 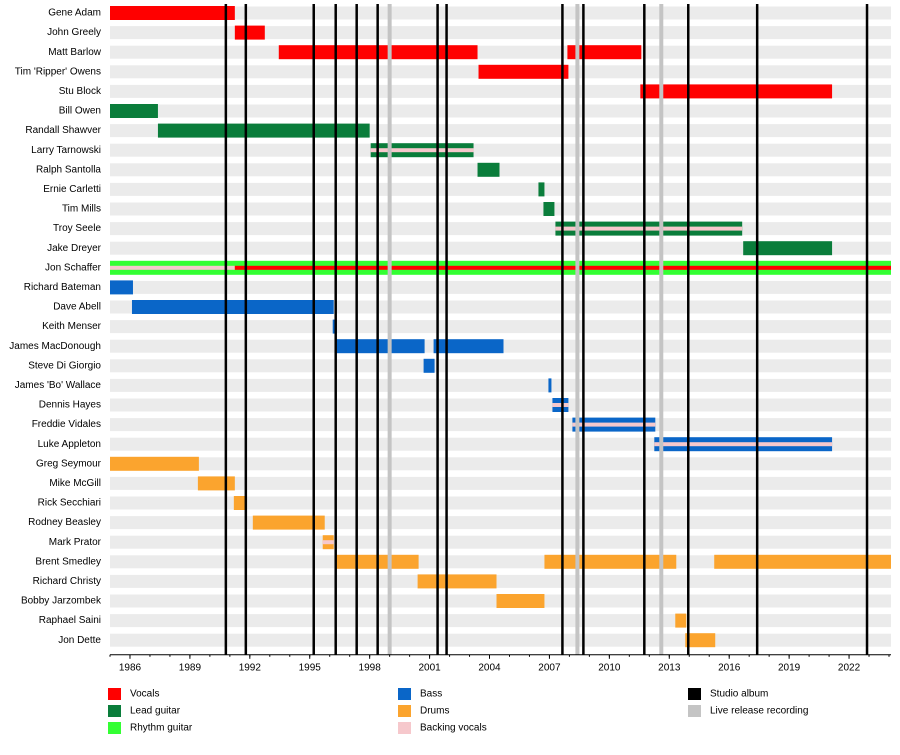 What do you see at coordinates (549, 667) in the screenshot?
I see `x-tick-label: 2007` at bounding box center [549, 667].